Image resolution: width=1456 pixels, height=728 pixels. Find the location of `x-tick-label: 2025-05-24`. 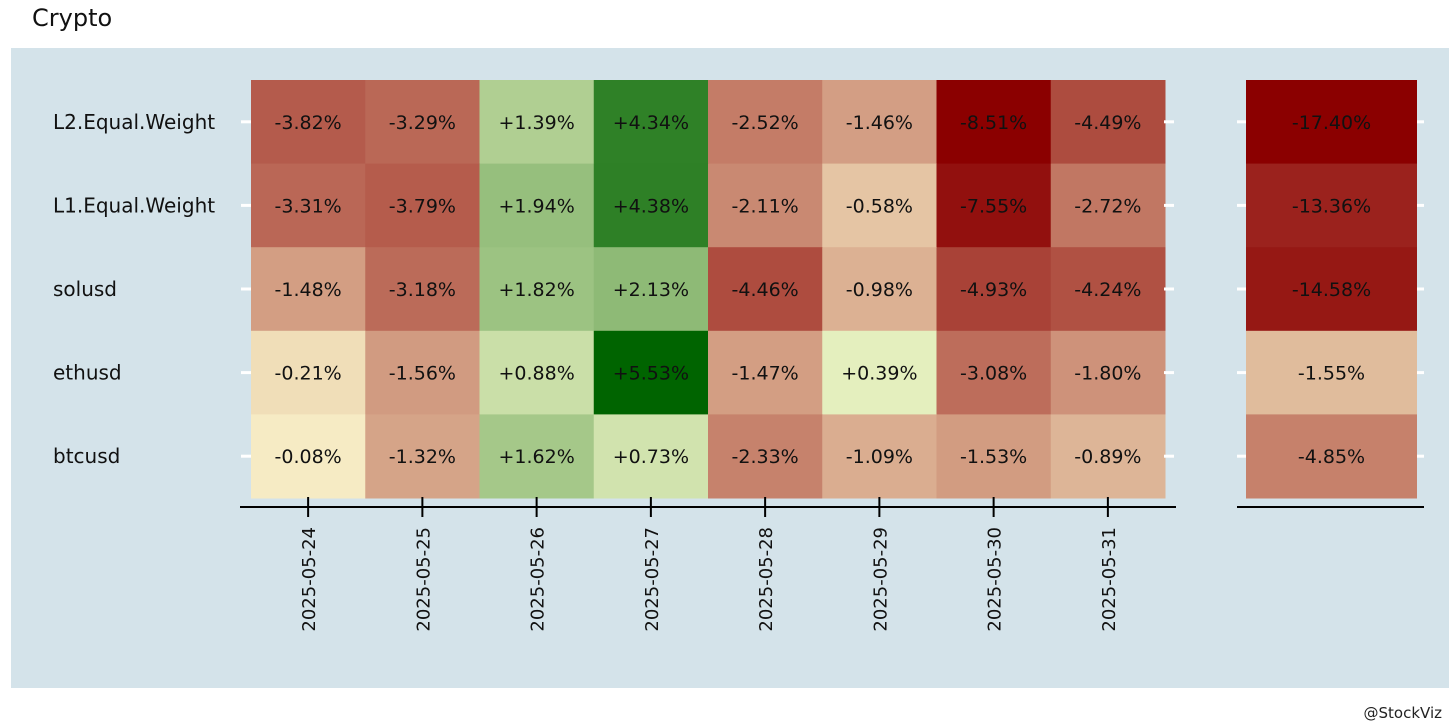

x-tick-label: 2025-05-24 is located at coordinates (309, 579).